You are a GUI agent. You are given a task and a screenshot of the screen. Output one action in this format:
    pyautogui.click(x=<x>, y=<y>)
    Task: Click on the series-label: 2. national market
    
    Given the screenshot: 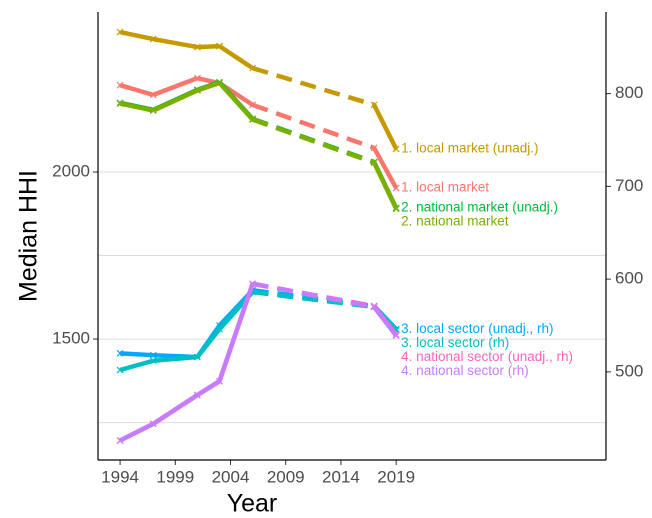 What is the action you would take?
    pyautogui.click(x=455, y=221)
    